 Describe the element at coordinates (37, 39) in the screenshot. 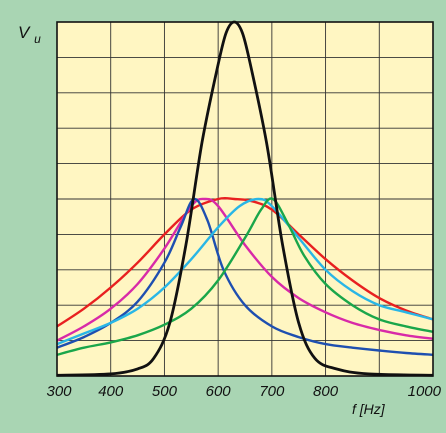

I see `y-axis-label-subscript: u` at that location.